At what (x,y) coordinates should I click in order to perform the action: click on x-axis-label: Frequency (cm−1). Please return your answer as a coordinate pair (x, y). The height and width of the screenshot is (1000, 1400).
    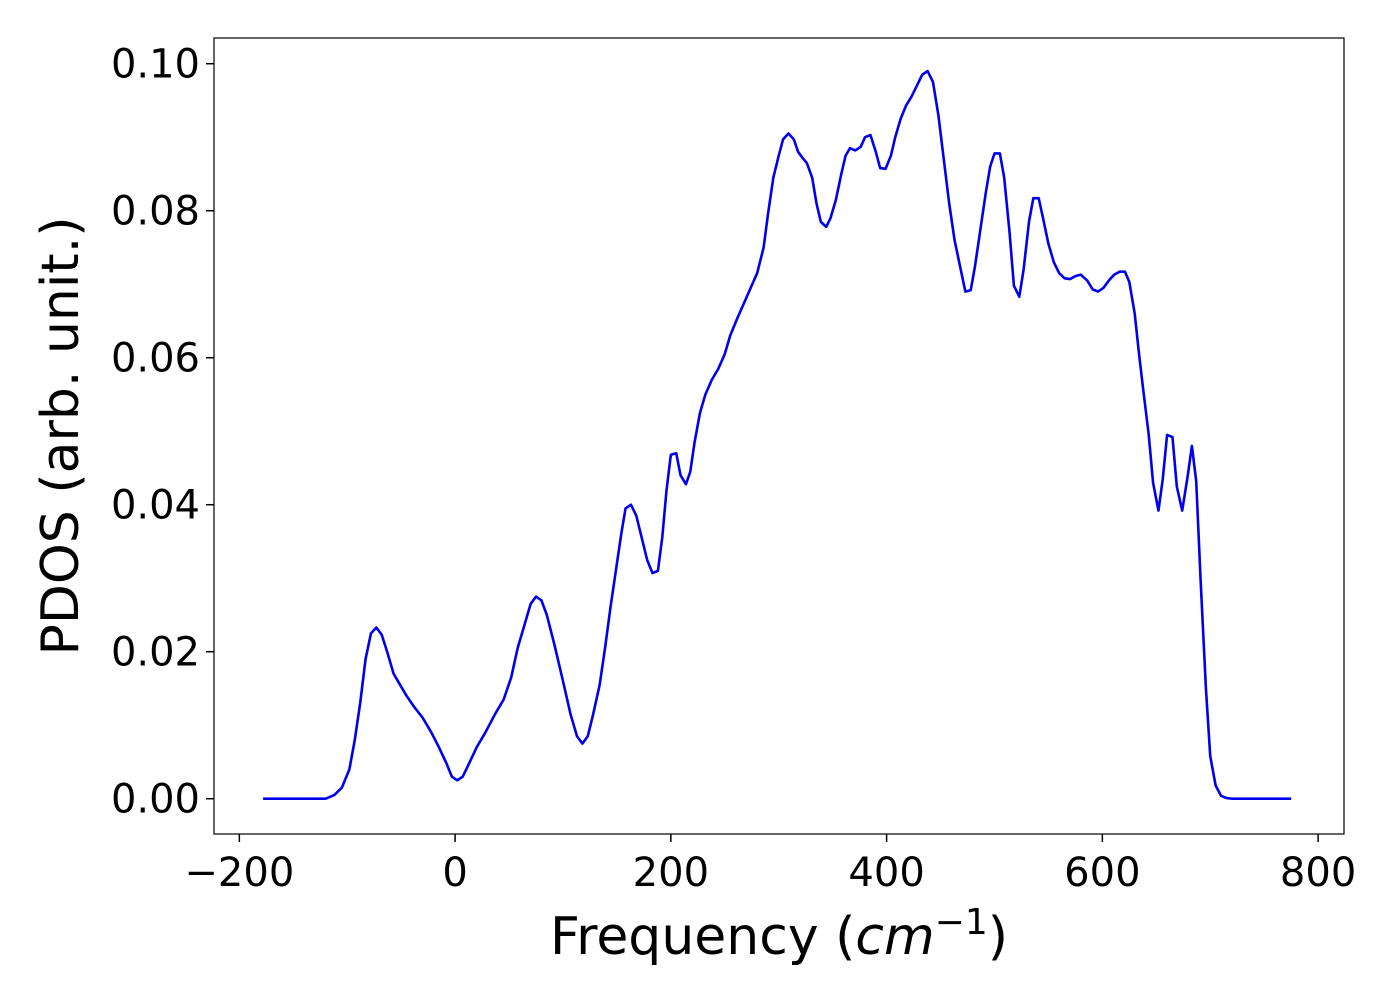
    Looking at the image, I should click on (779, 934).